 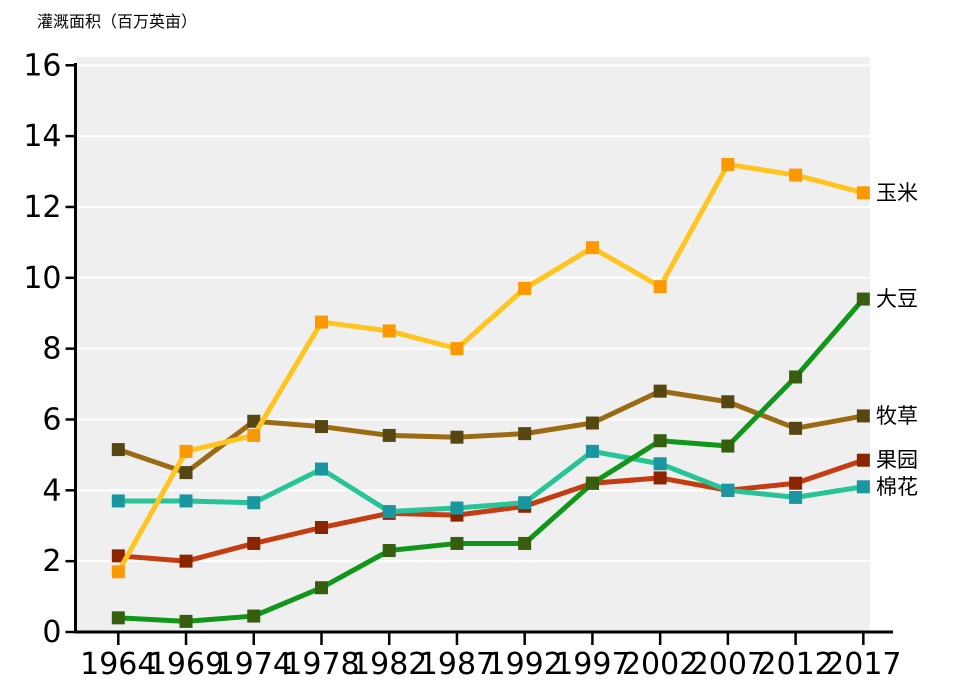 I want to click on x-tick-label: 2012, so click(x=795, y=664).